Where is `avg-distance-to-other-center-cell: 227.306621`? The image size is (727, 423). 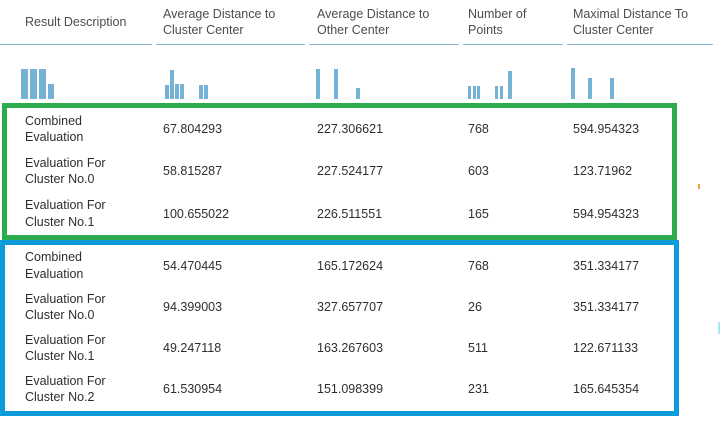 avg-distance-to-other-center-cell: 227.306621 is located at coordinates (350, 129).